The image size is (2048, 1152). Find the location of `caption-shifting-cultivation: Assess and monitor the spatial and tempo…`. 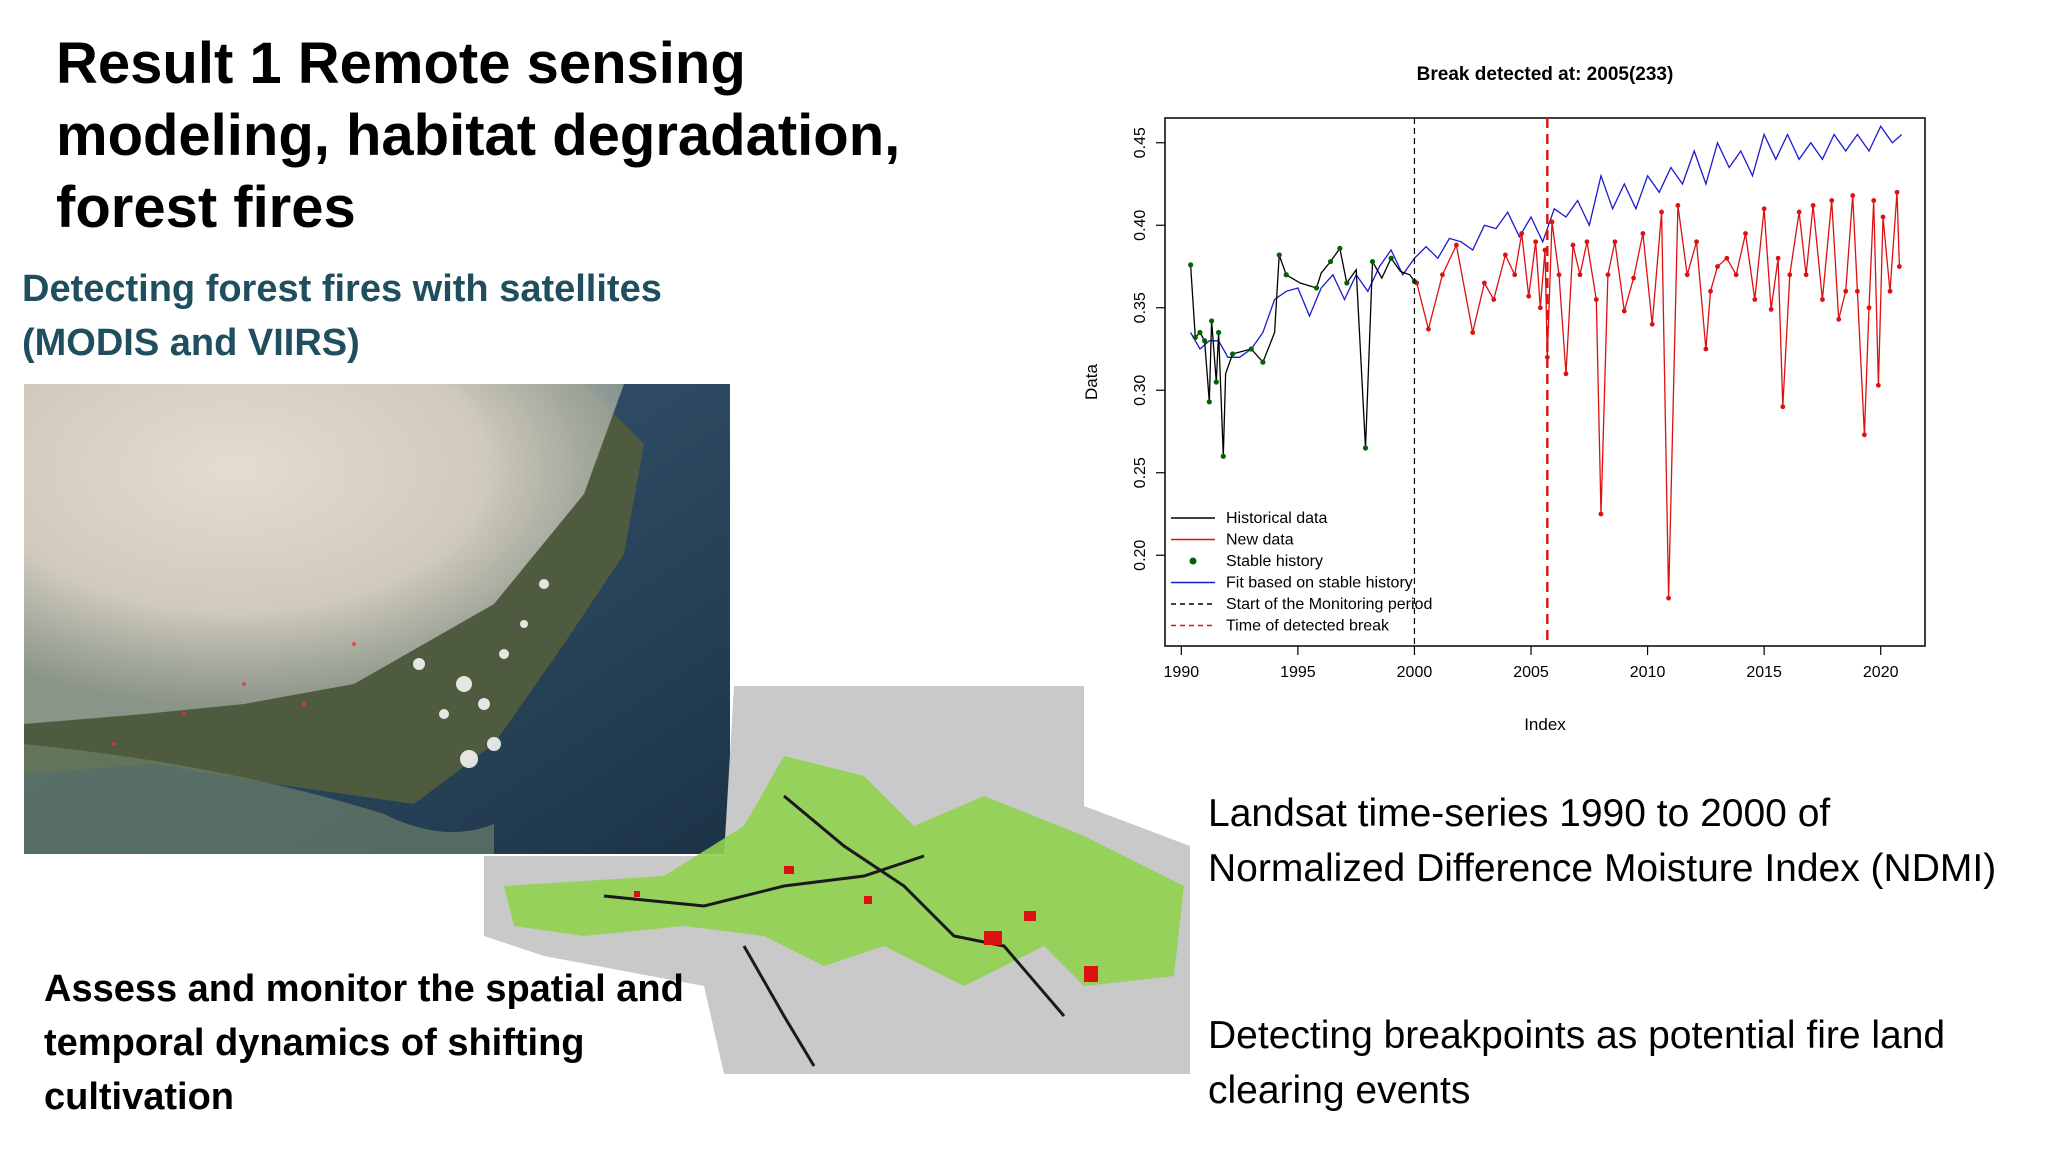

caption-shifting-cultivation: Assess and monitor the spatial and tempo… is located at coordinates (364, 1043).